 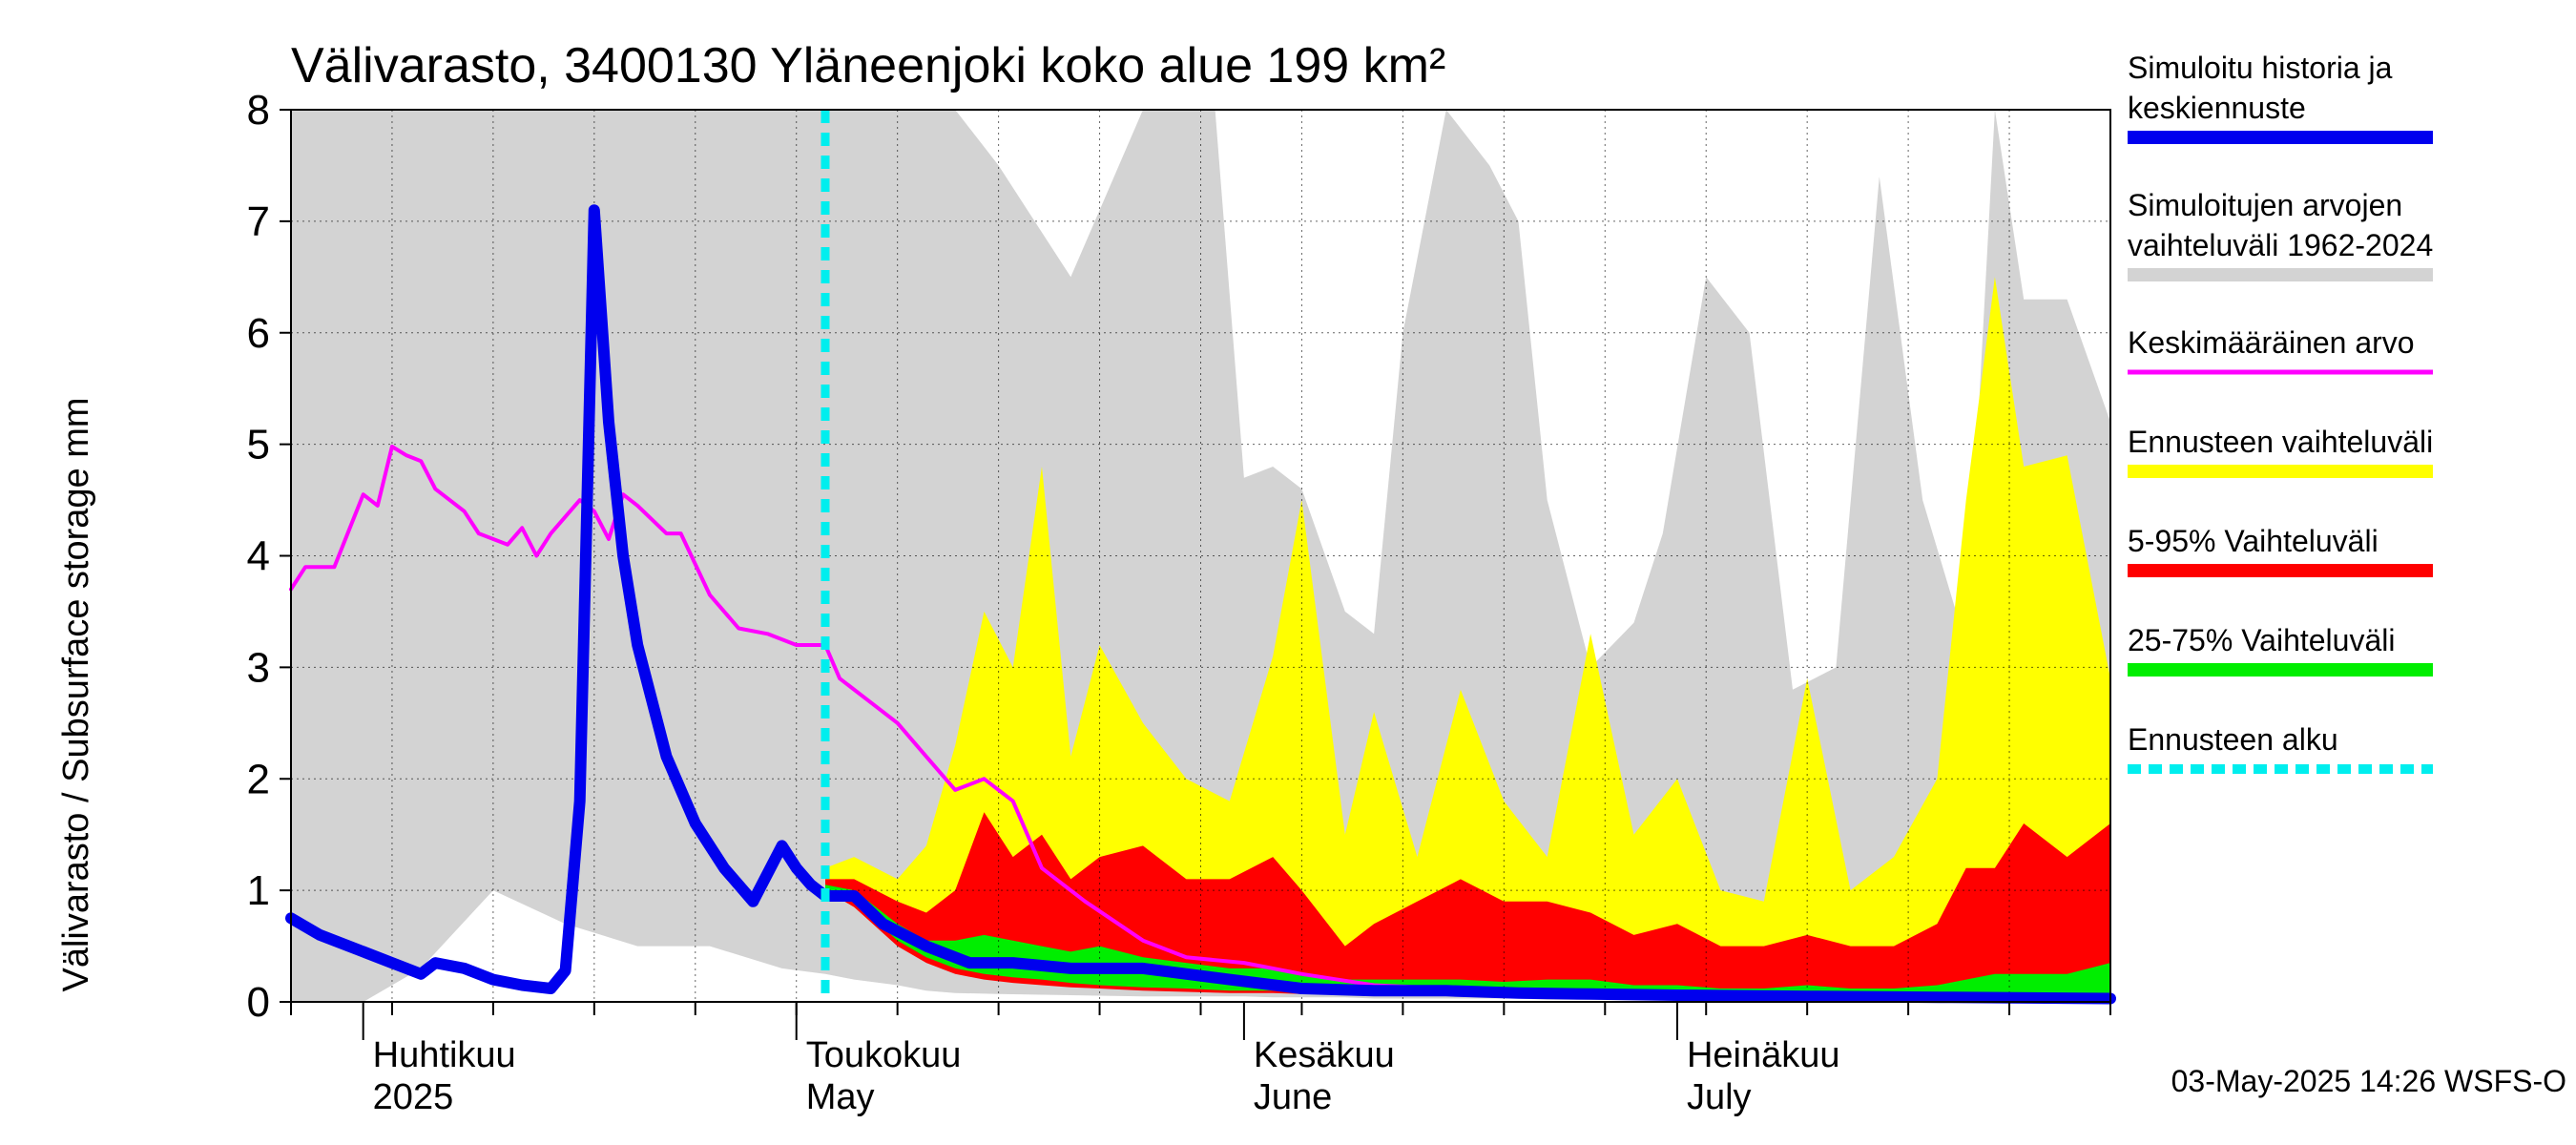 What do you see at coordinates (76, 694) in the screenshot?
I see `y-axis-label: Välivarasto / Subsurface storage mm` at bounding box center [76, 694].